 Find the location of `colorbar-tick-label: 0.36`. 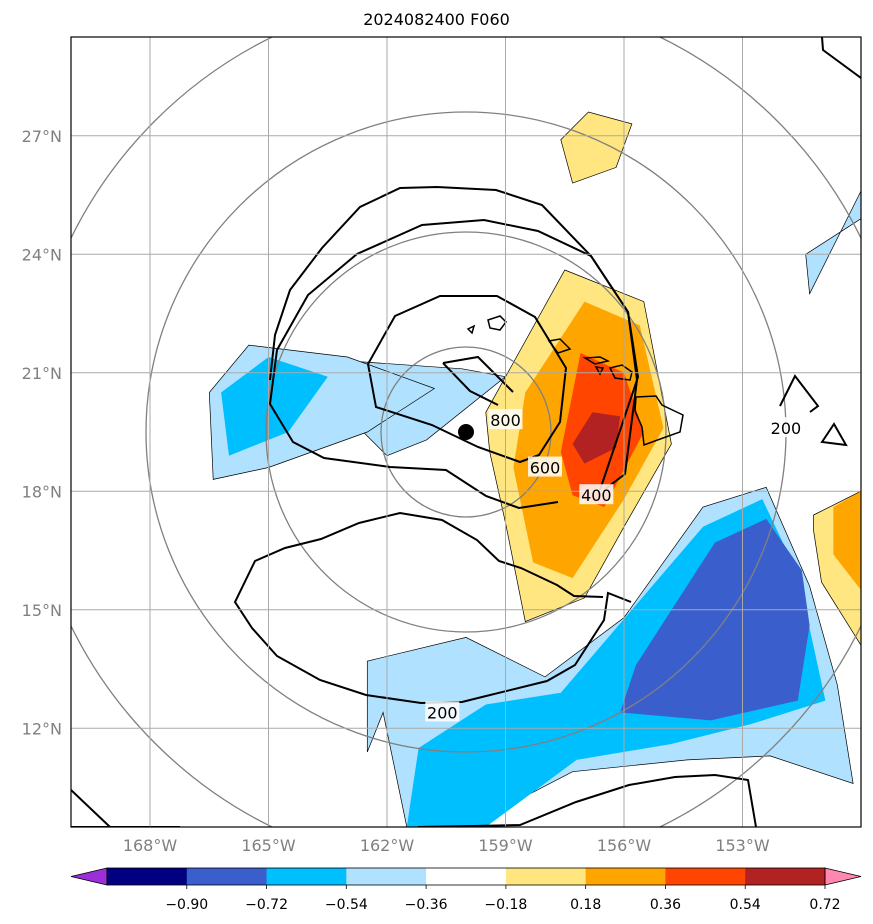

colorbar-tick-label: 0.36 is located at coordinates (665, 905).